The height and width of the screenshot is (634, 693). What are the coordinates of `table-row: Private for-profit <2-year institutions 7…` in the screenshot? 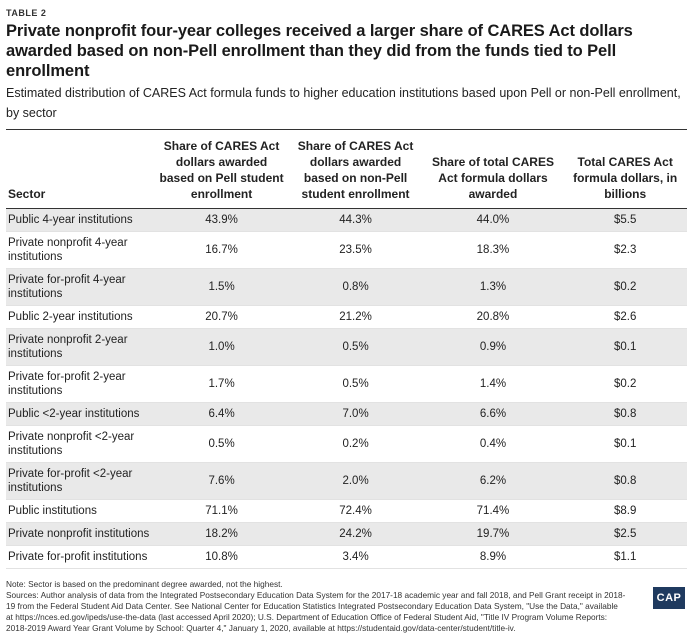 It's located at (346, 481).